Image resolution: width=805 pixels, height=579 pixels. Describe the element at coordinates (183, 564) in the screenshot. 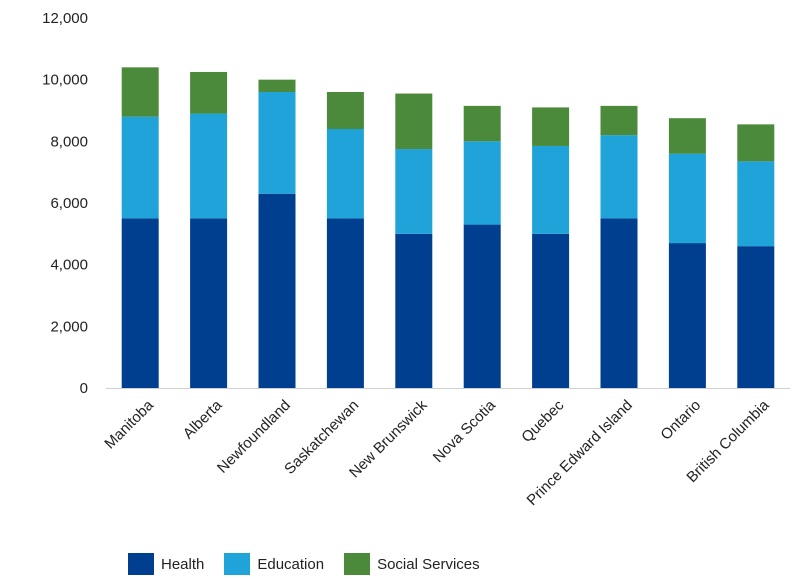

I see `legend-label: Health` at that location.